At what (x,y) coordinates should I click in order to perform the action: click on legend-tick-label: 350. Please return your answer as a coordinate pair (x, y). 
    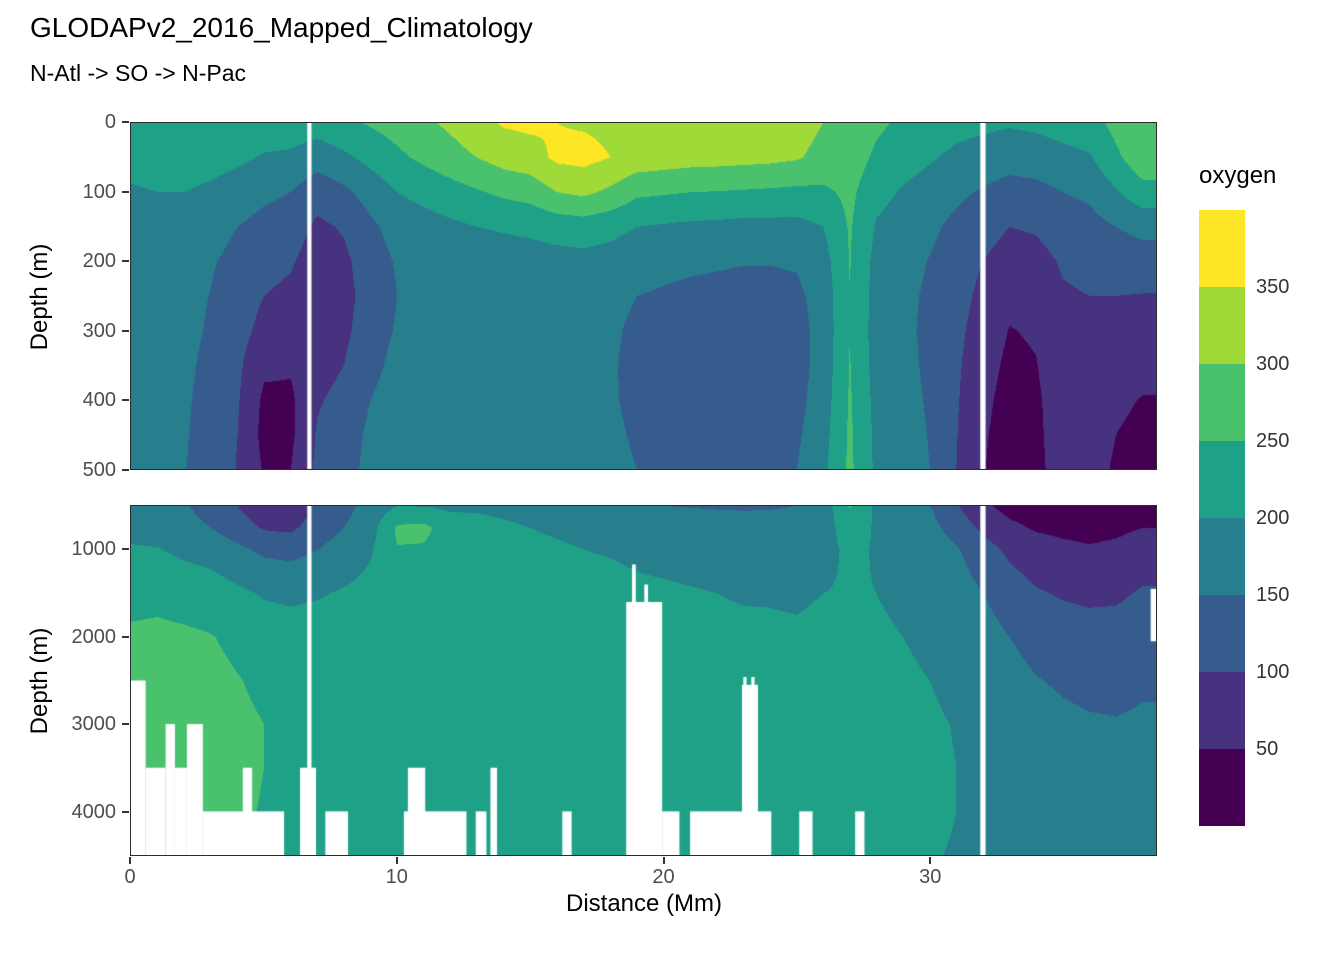
    Looking at the image, I should click on (1273, 287).